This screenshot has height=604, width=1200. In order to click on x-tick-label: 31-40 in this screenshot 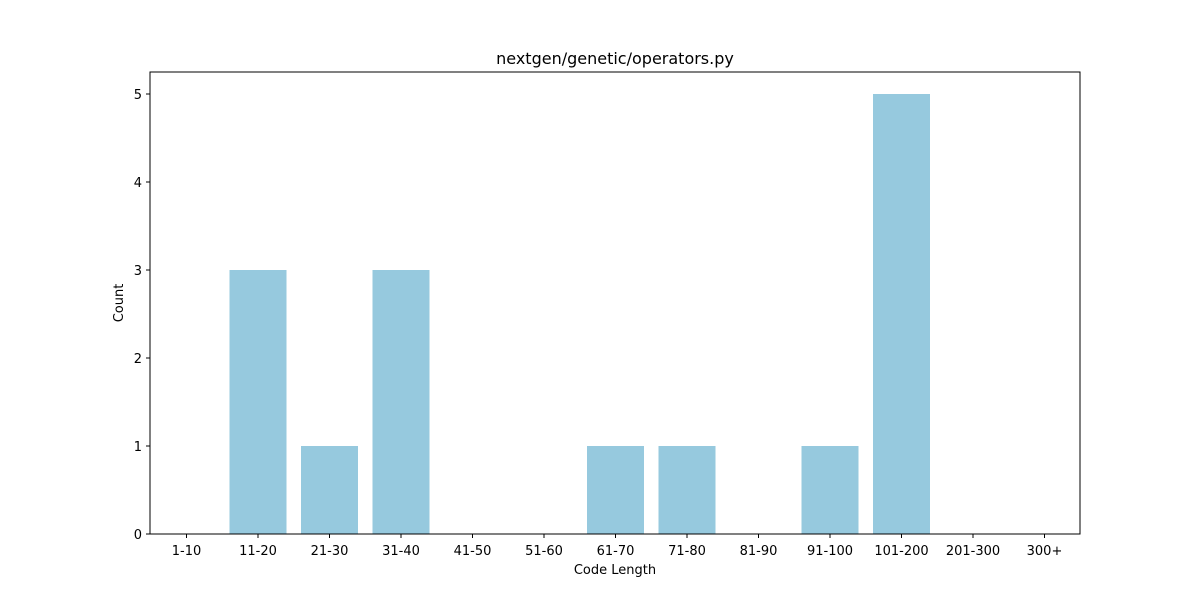, I will do `click(401, 551)`.